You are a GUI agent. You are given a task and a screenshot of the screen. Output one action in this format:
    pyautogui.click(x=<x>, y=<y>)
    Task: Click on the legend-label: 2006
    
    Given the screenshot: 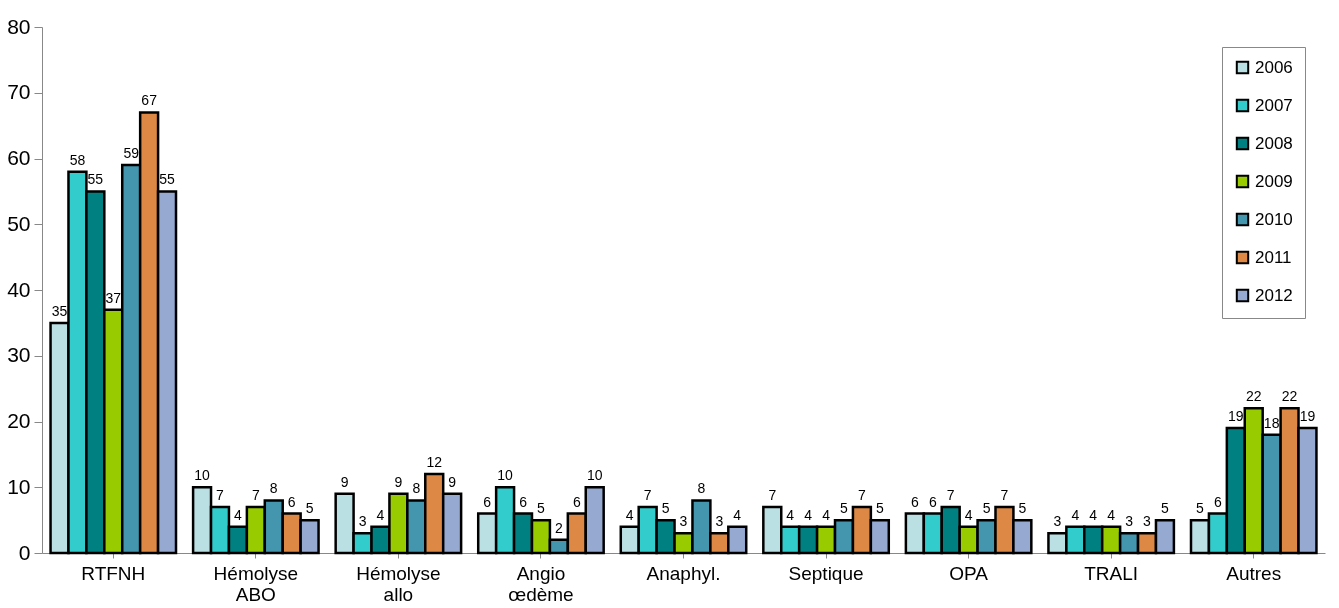 What is the action you would take?
    pyautogui.click(x=1274, y=67)
    